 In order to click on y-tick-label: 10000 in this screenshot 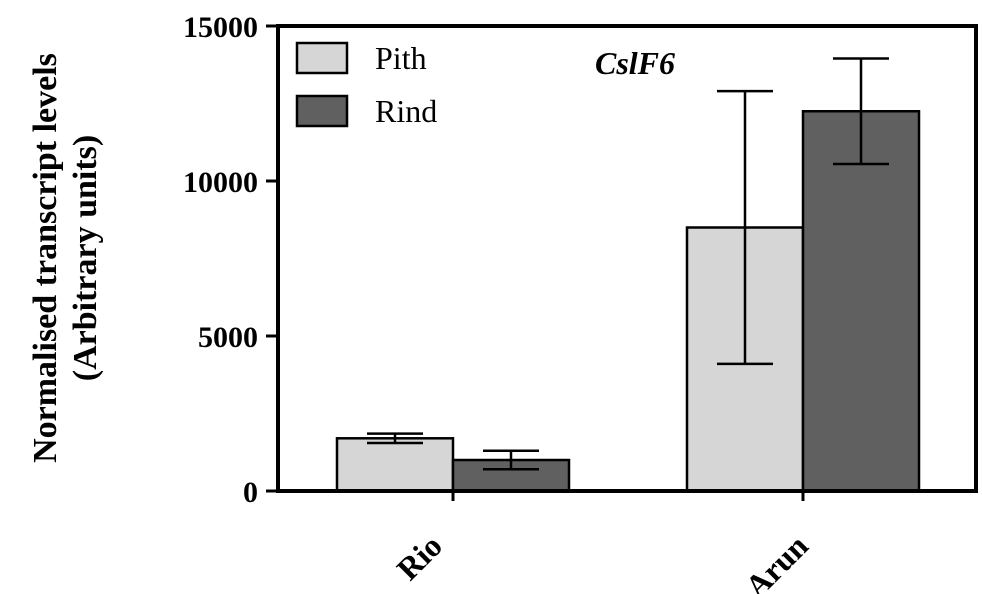, I will do `click(220, 182)`.